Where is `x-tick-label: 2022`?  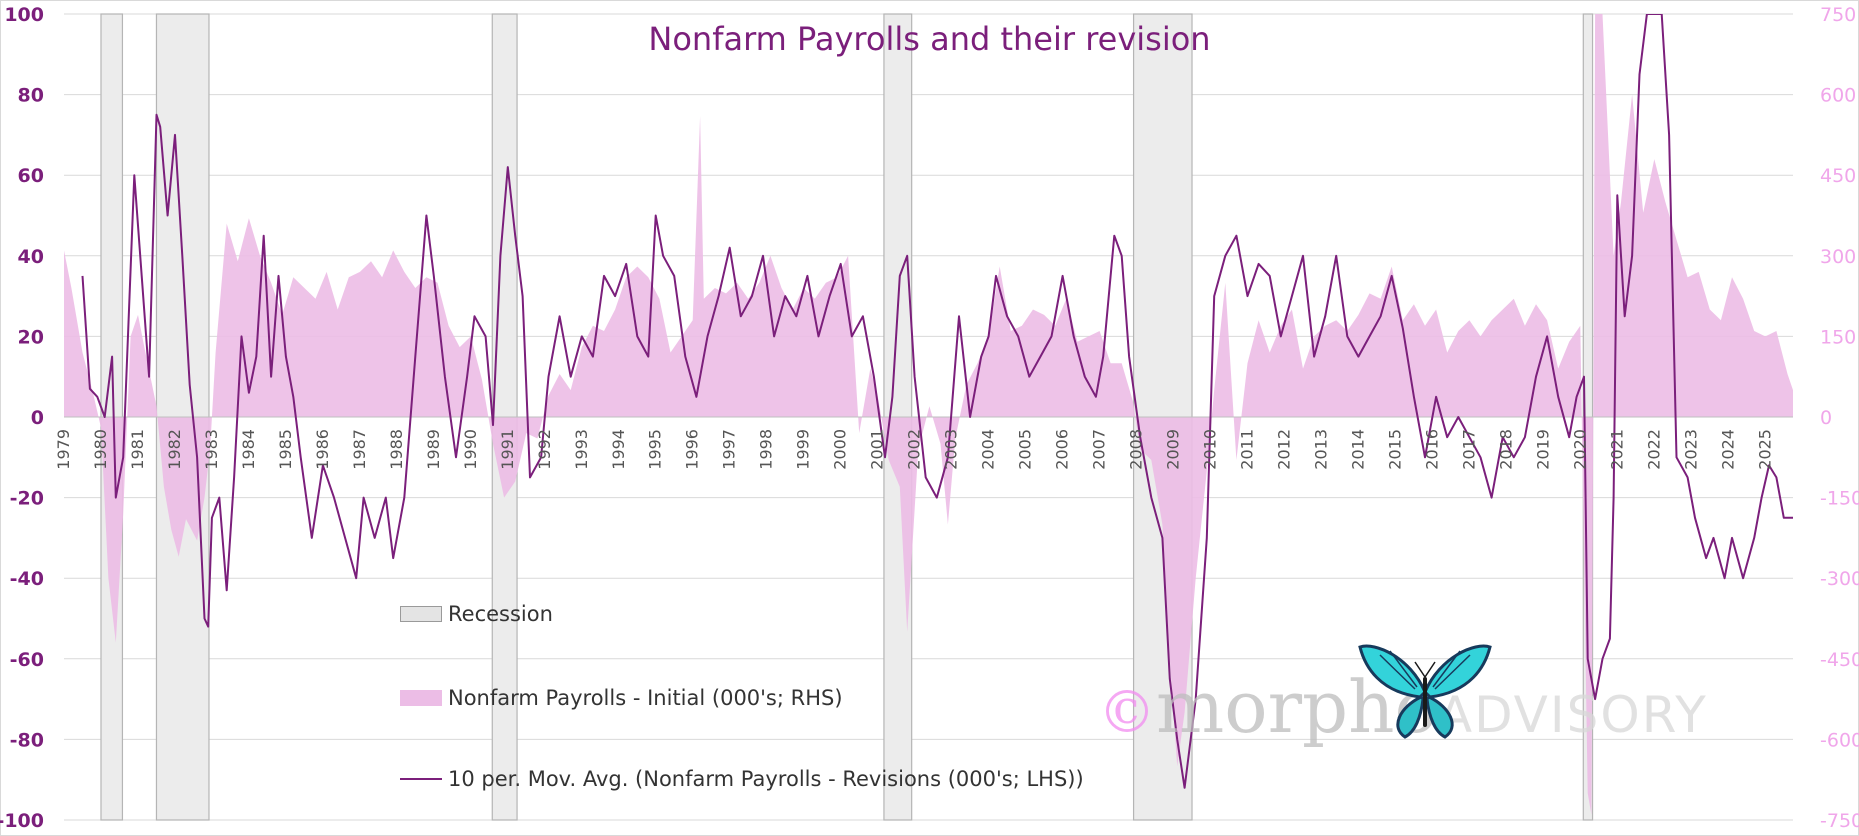 x-tick-label: 2022 is located at coordinates (1653, 449).